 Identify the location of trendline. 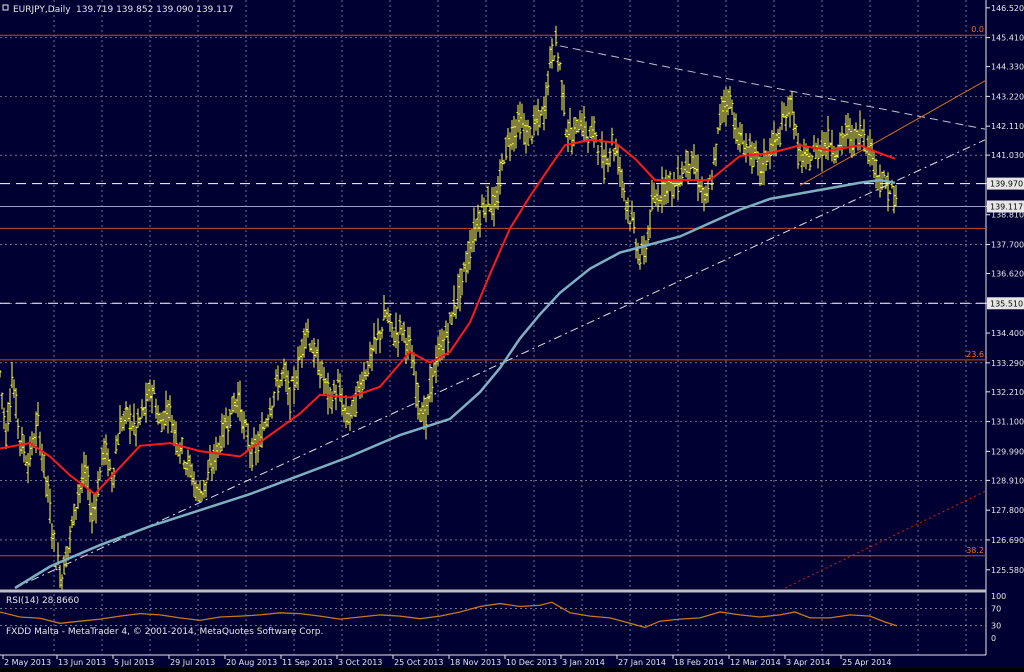
(885, 539).